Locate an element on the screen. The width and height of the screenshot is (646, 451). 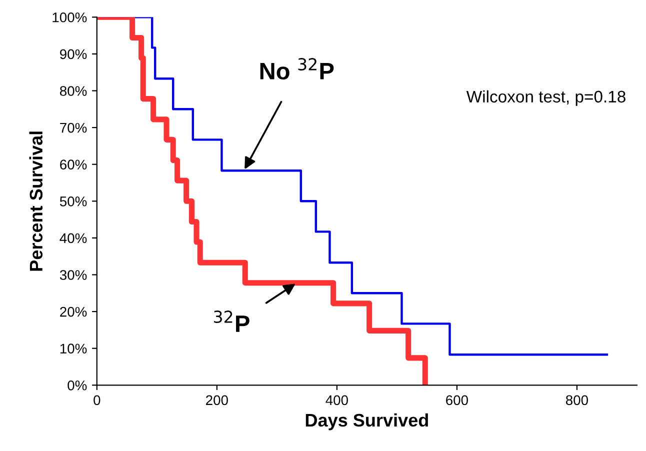
x-tick-label: 800 is located at coordinates (577, 400).